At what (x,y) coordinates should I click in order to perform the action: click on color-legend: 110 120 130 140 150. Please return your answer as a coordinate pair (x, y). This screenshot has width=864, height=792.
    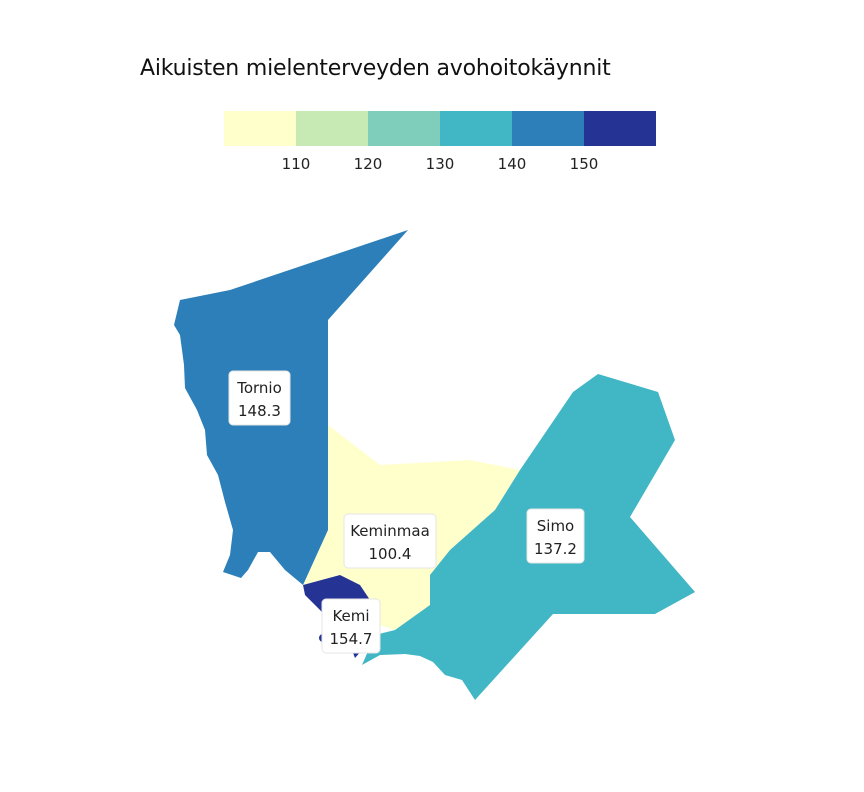
    Looking at the image, I should click on (440, 142).